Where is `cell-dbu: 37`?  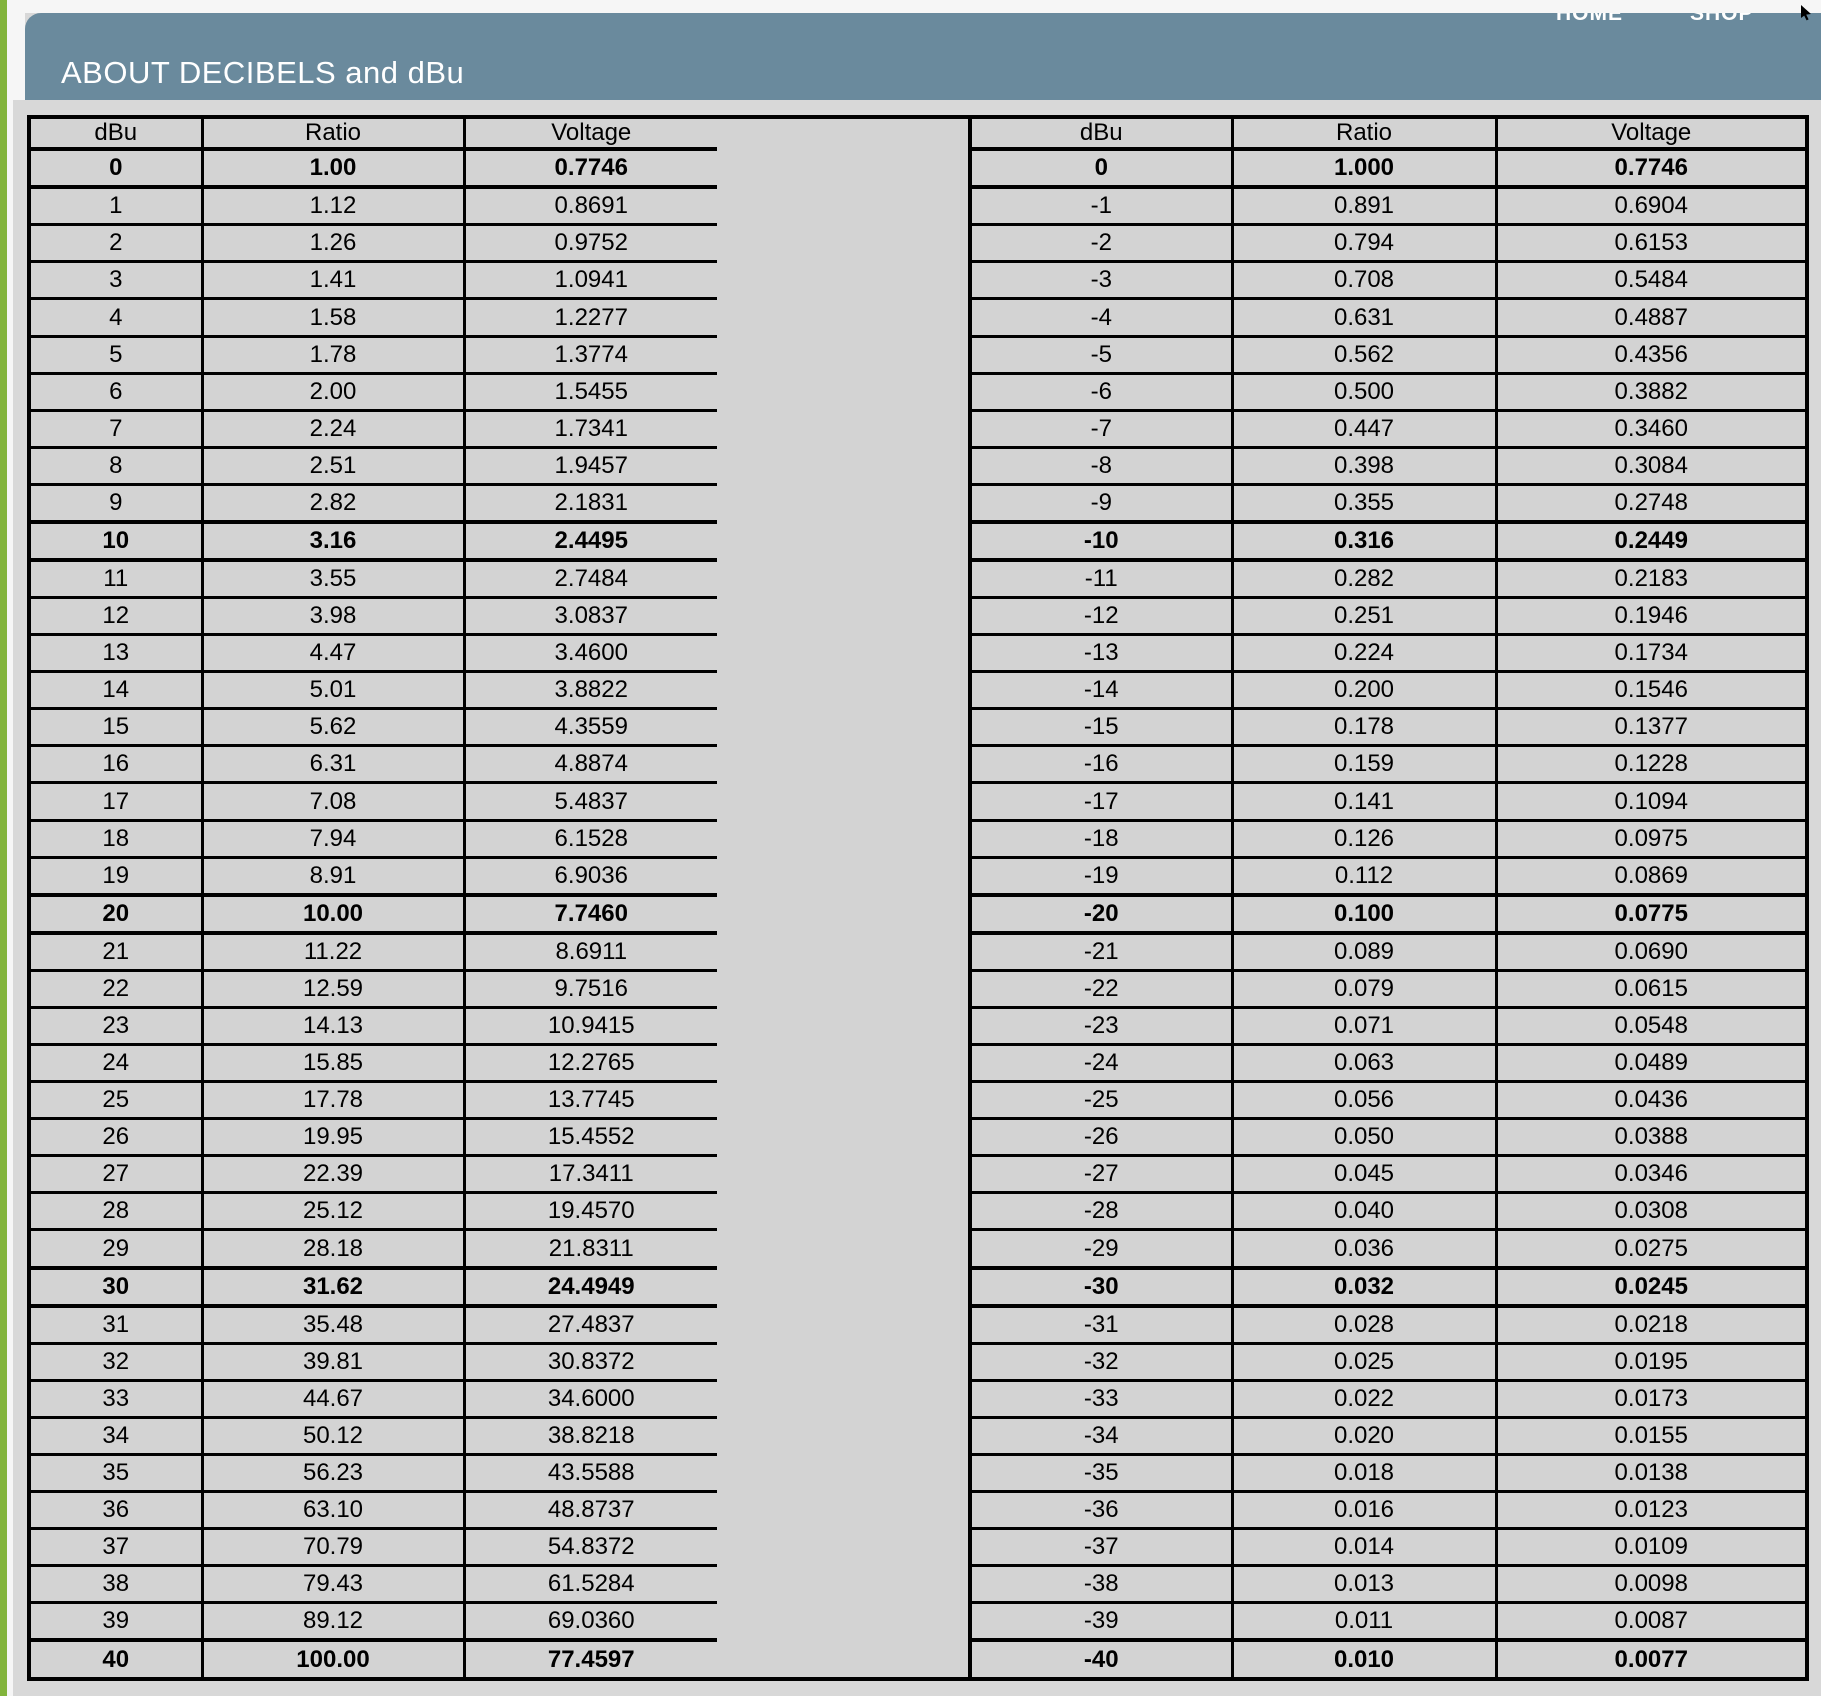
cell-dbu: 37 is located at coordinates (115, 1547).